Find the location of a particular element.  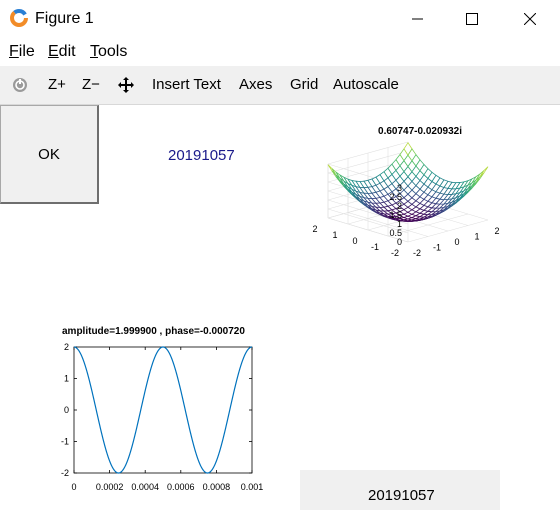

rotate-icon is located at coordinates (20, 85).